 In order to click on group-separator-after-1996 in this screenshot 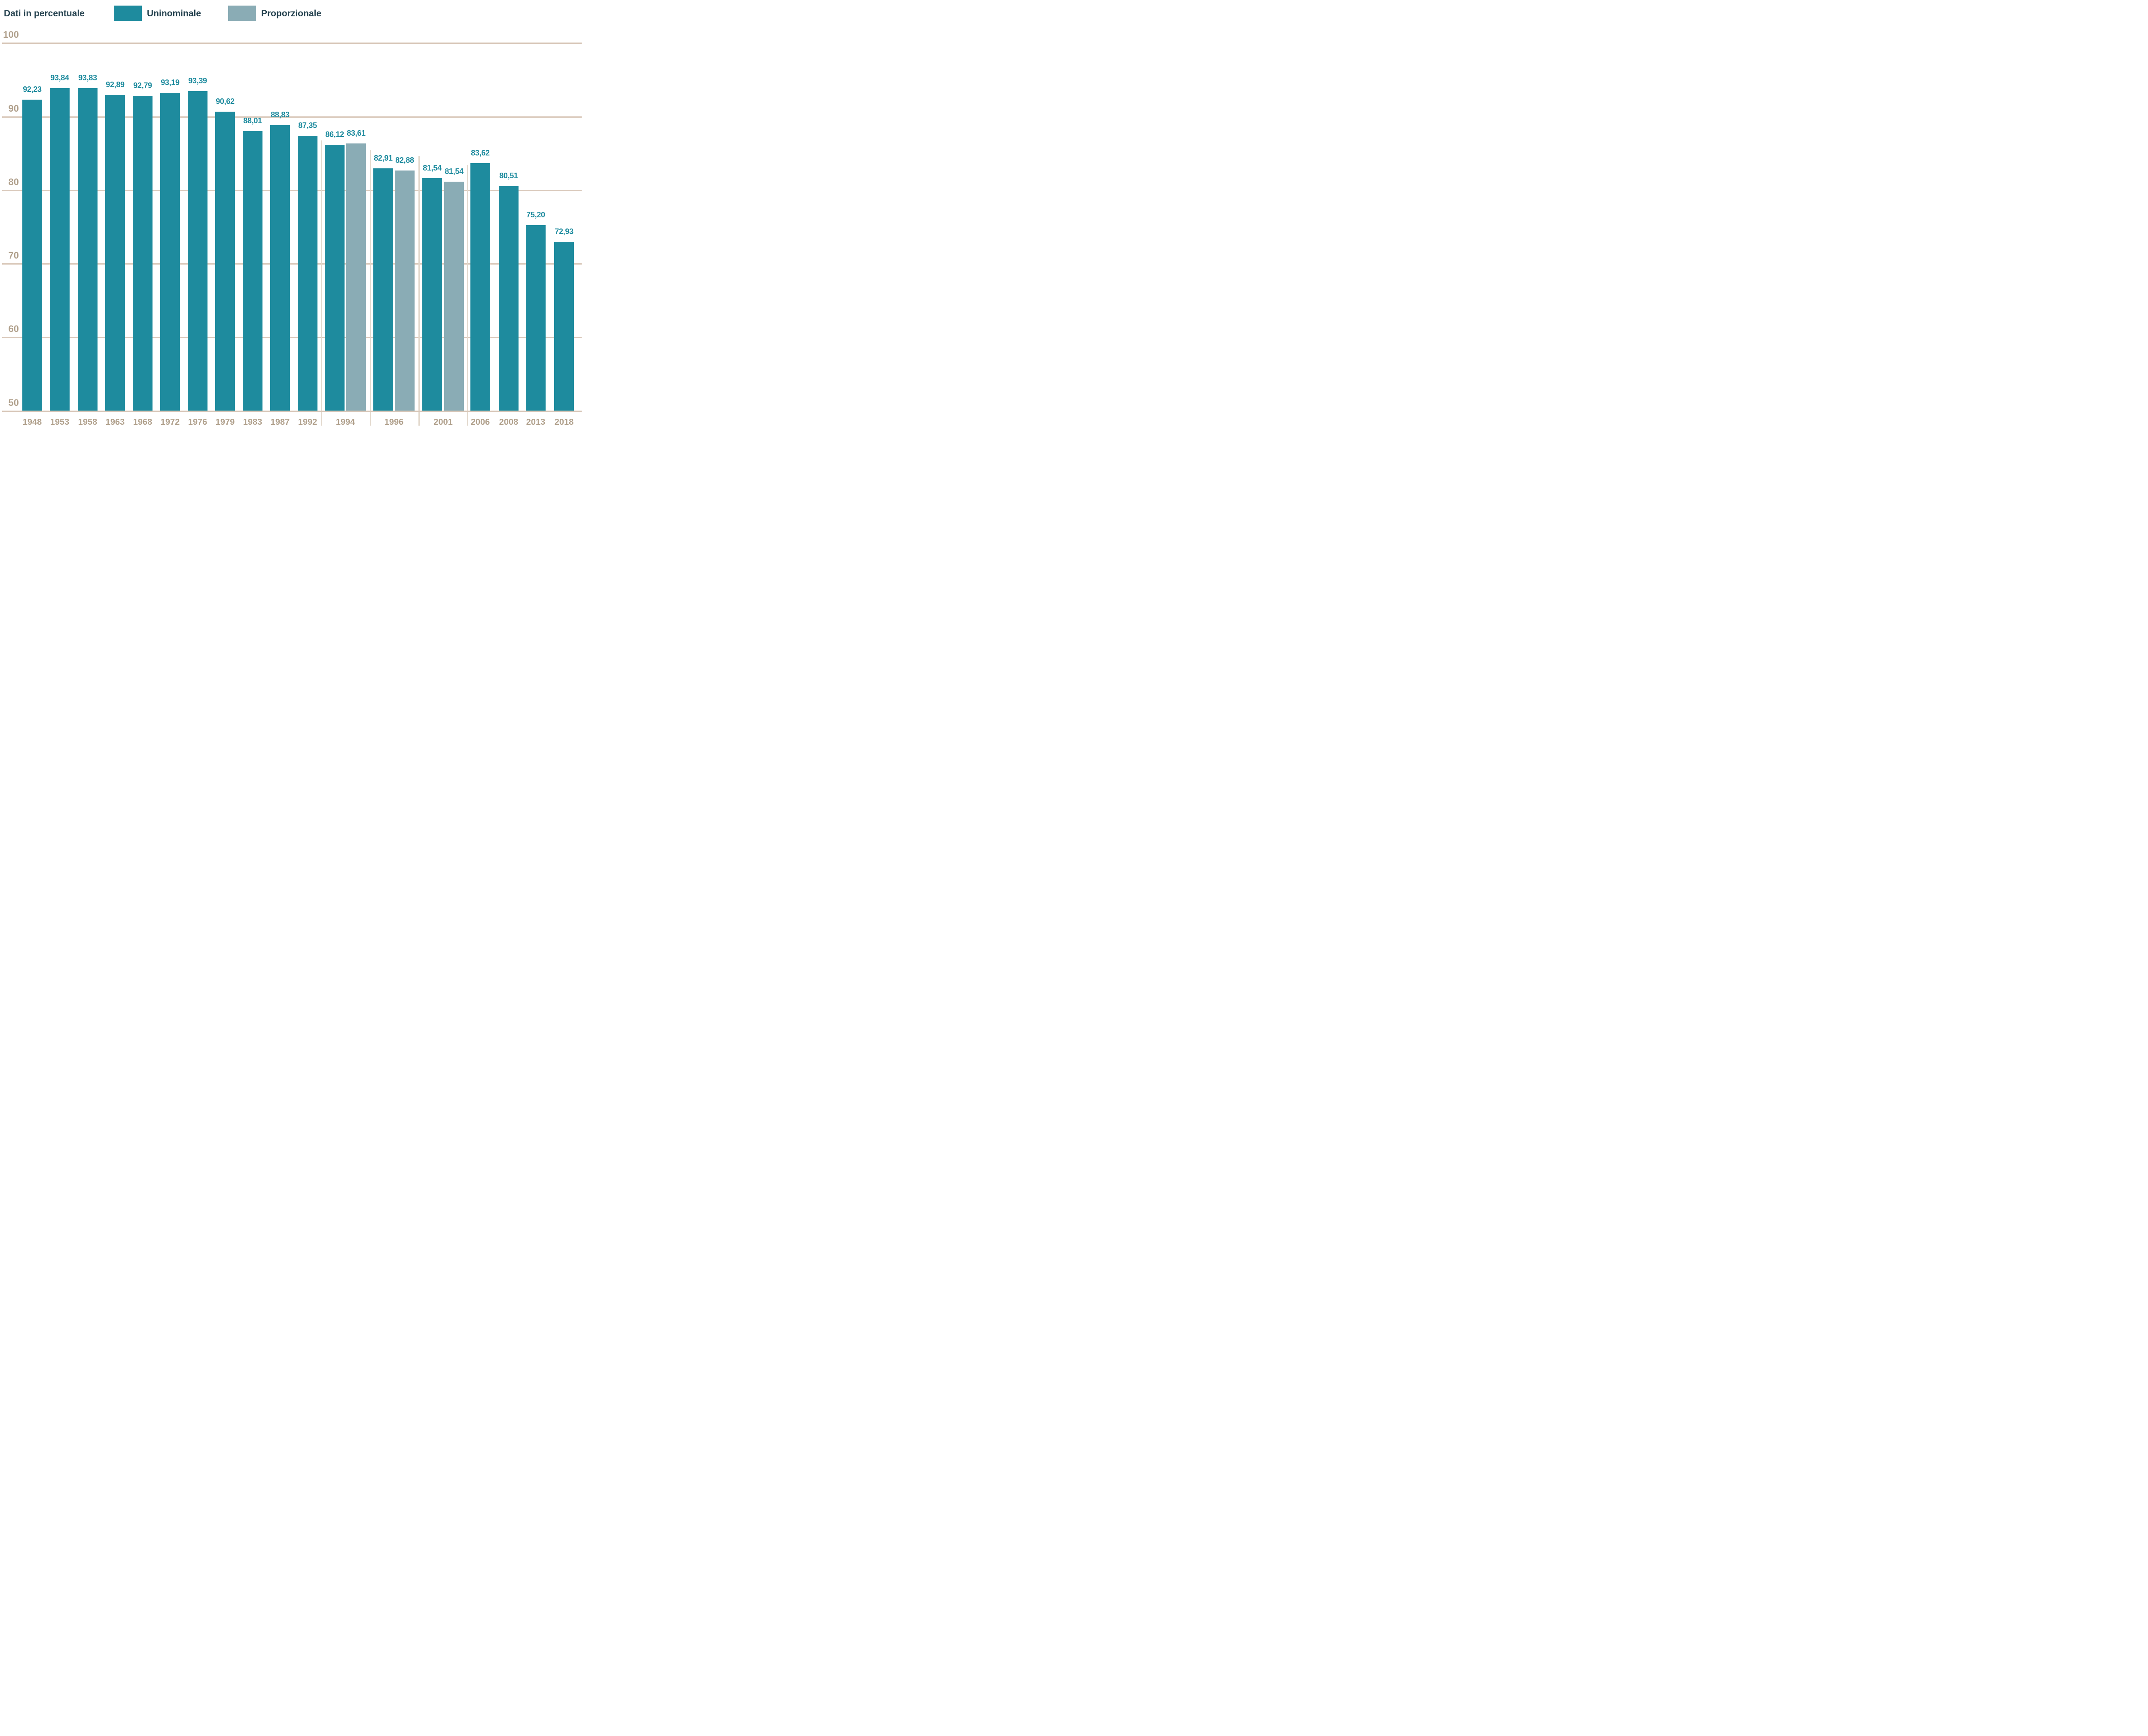, I will do `click(419, 291)`.